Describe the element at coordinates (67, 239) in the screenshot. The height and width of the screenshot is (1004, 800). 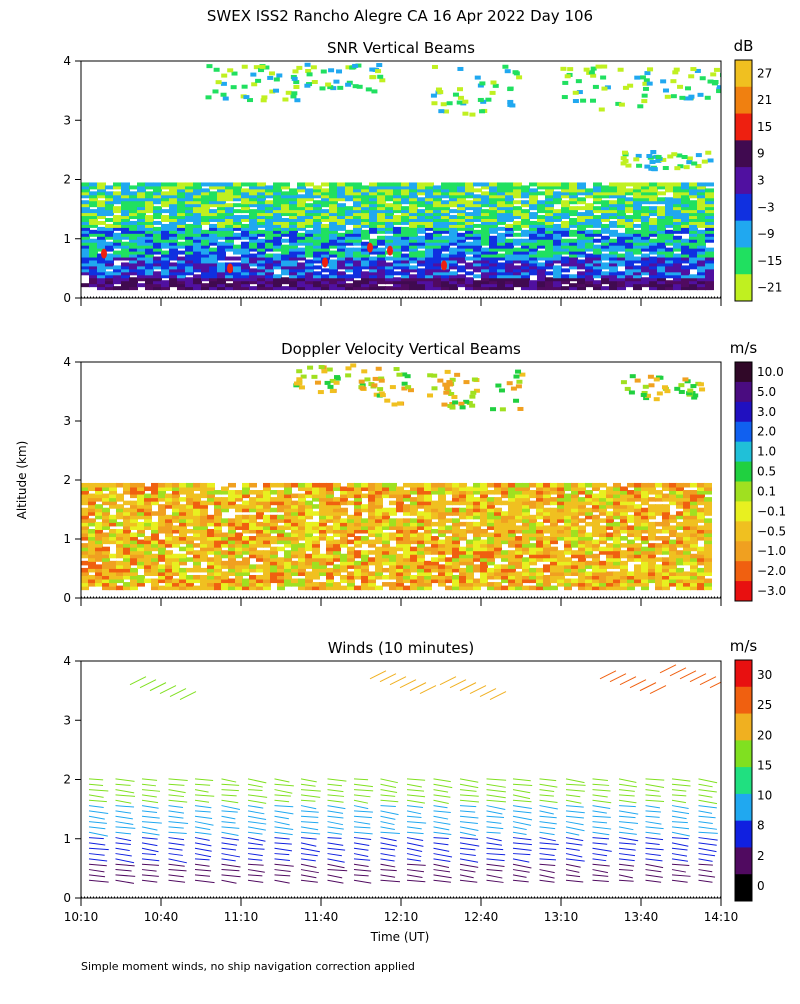
I see `y-tick-label: 1` at that location.